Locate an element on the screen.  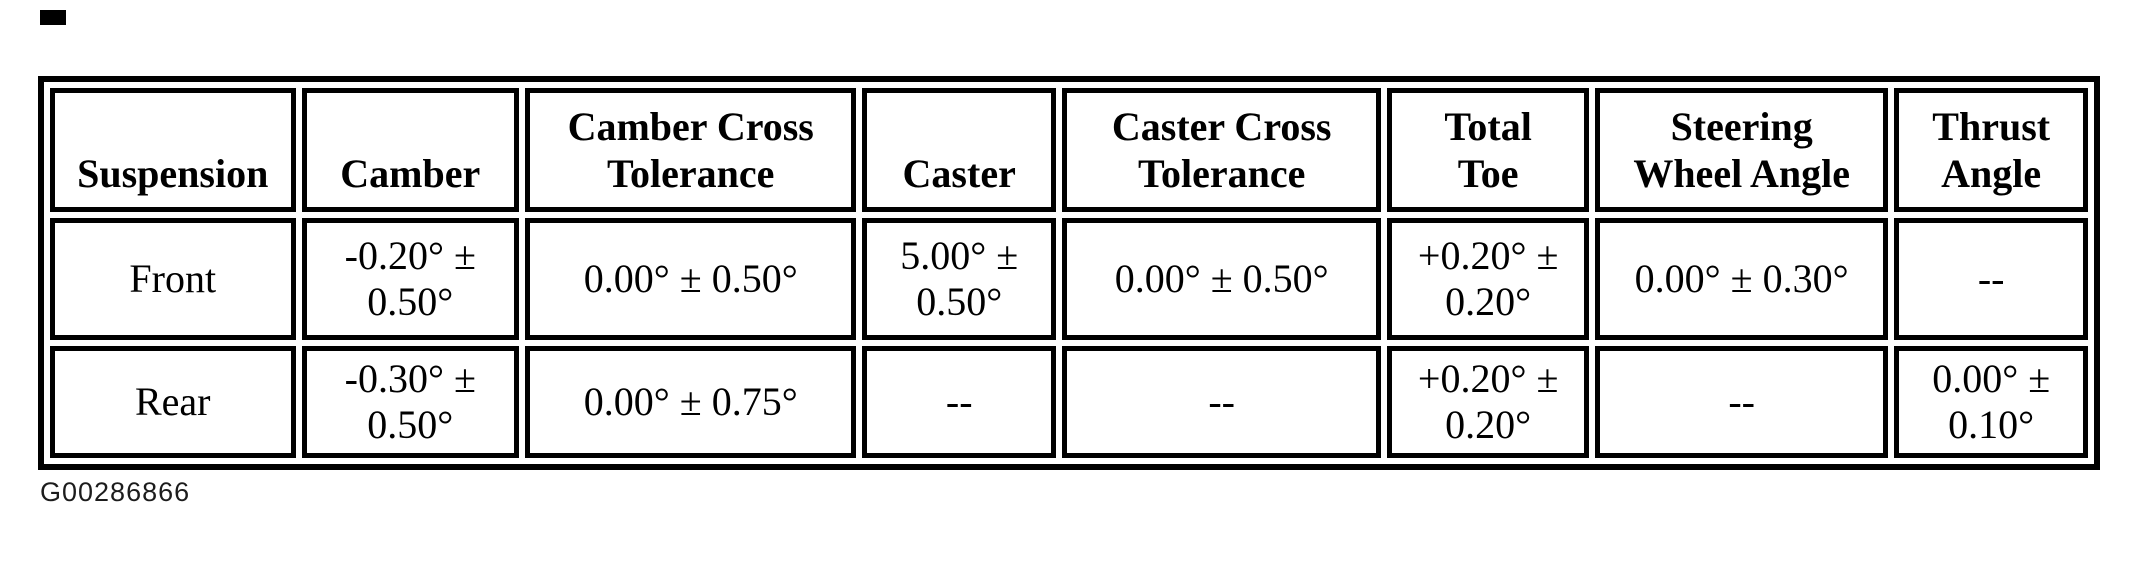
header-cell-caster-cross-tolerance: Caster Cross Tolerance is located at coordinates (1222, 150).